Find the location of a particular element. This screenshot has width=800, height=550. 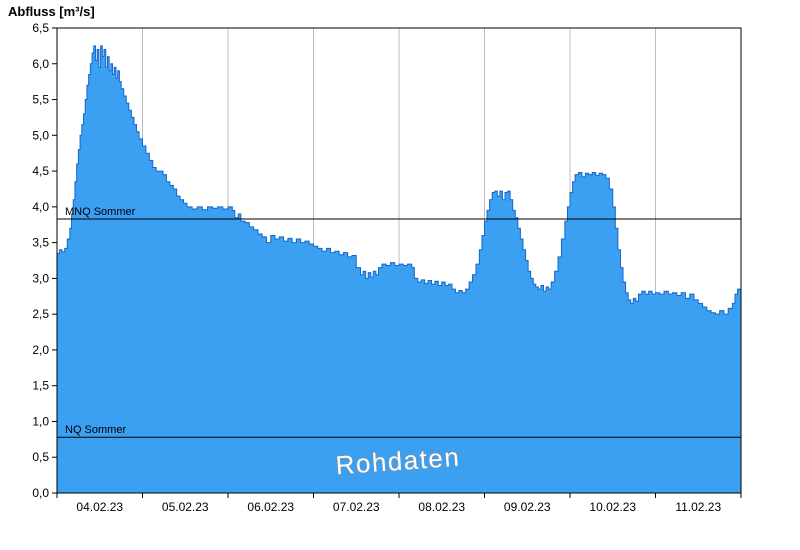

x-tick-label: 08.02.23 is located at coordinates (441, 507).